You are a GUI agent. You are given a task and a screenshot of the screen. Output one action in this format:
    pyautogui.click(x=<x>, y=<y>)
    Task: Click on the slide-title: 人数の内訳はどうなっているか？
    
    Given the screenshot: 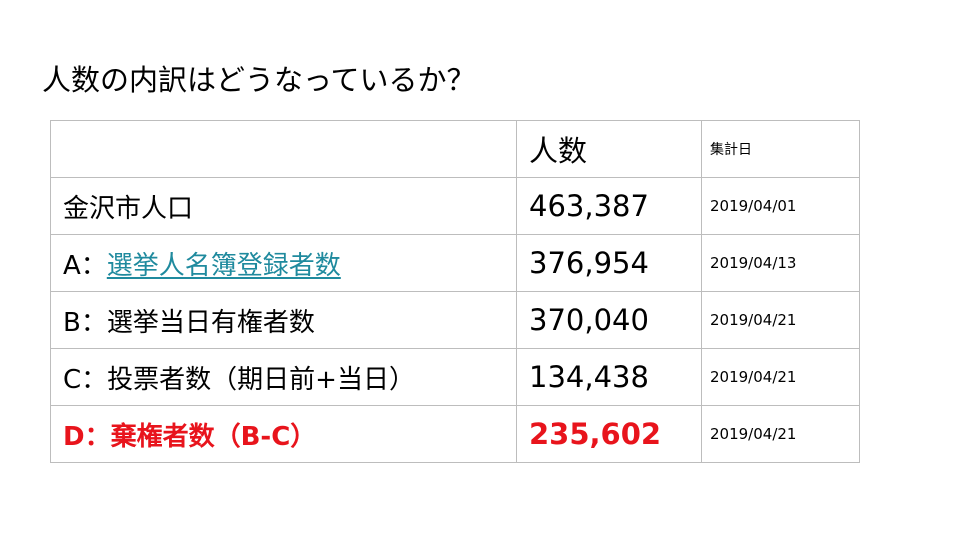 What is the action you would take?
    pyautogui.click(x=259, y=80)
    